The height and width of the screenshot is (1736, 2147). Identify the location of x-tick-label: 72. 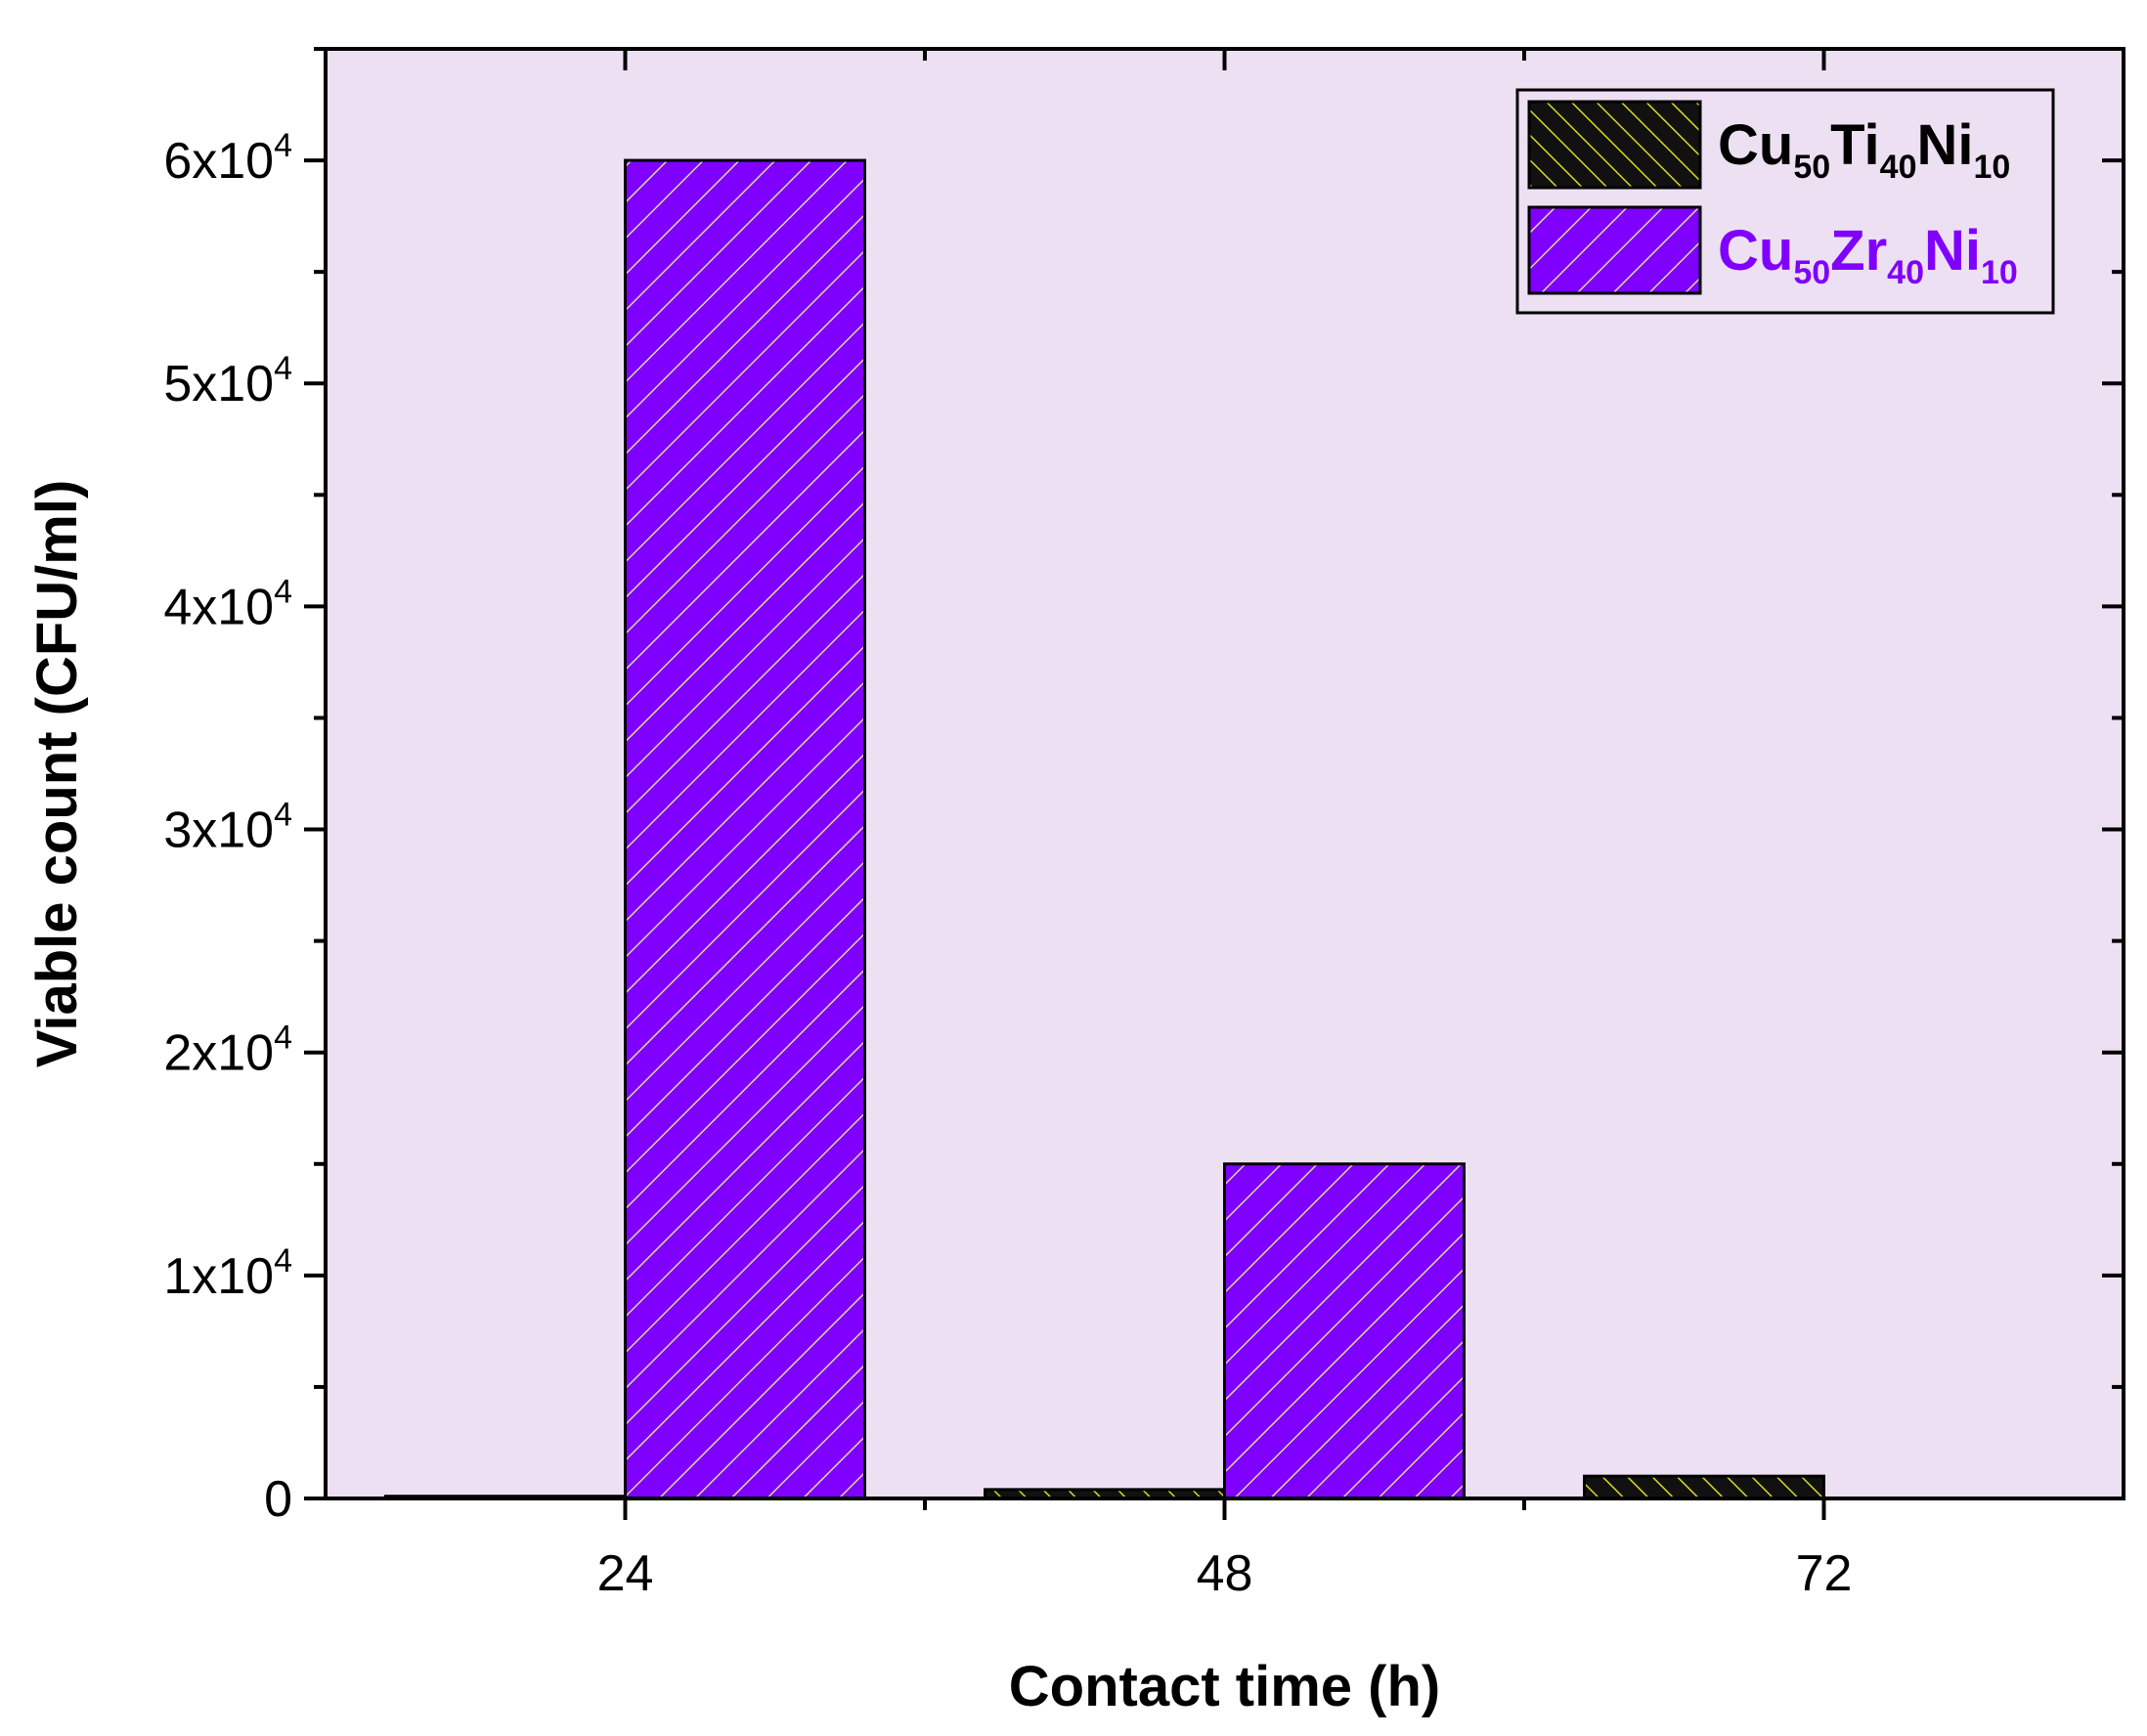
(1824, 1573).